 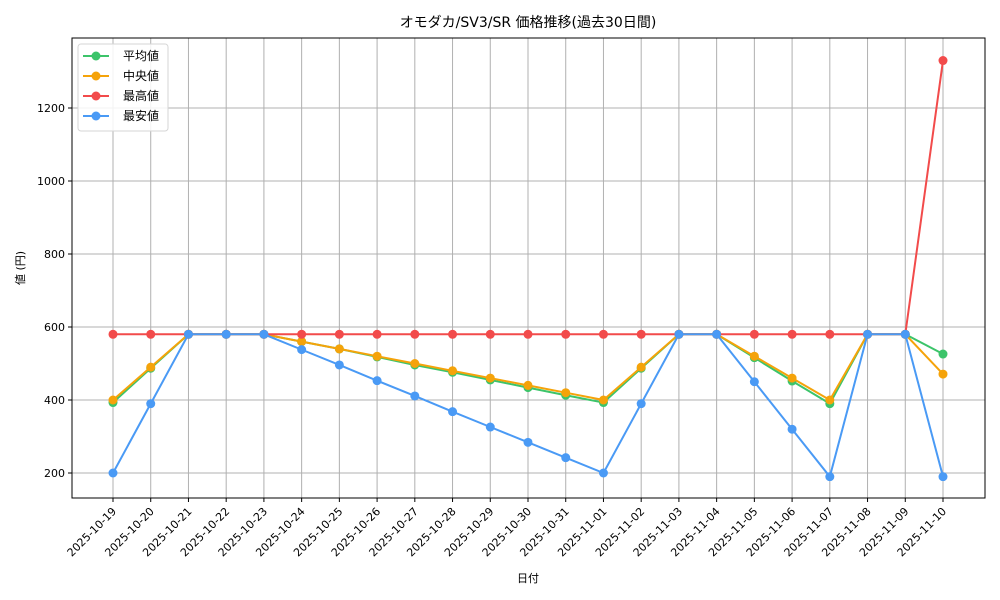 What do you see at coordinates (141, 115) in the screenshot?
I see `legend-label: 最安値` at bounding box center [141, 115].